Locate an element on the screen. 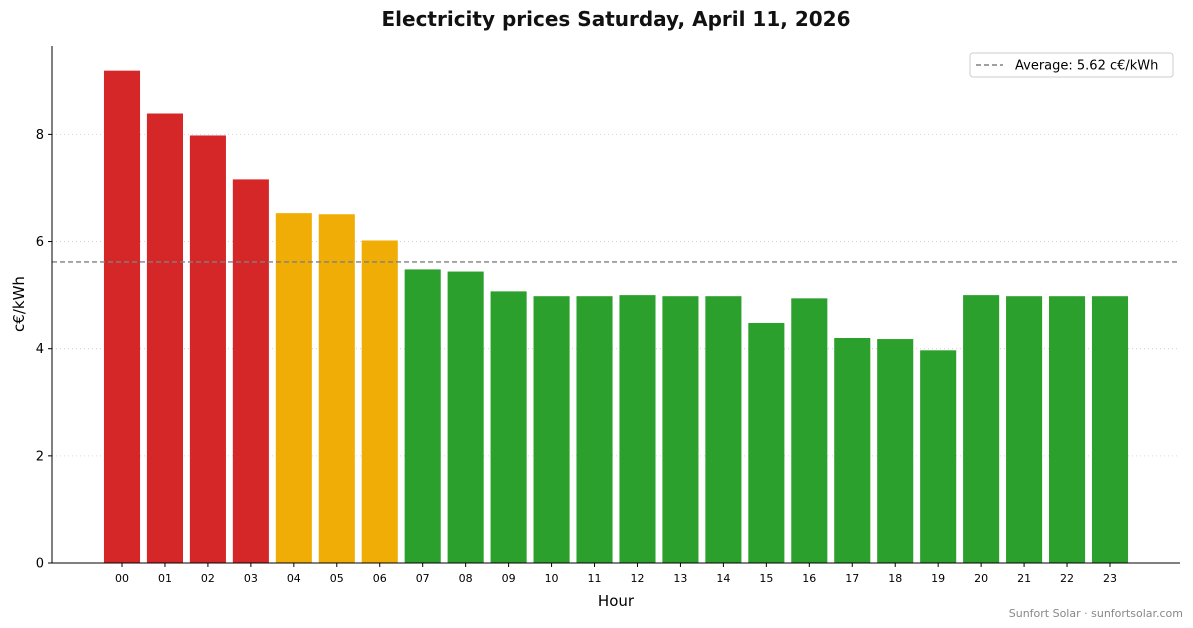 This screenshot has width=1193, height=628. legend: Average: 5.62 c€/kWh is located at coordinates (1071, 65).